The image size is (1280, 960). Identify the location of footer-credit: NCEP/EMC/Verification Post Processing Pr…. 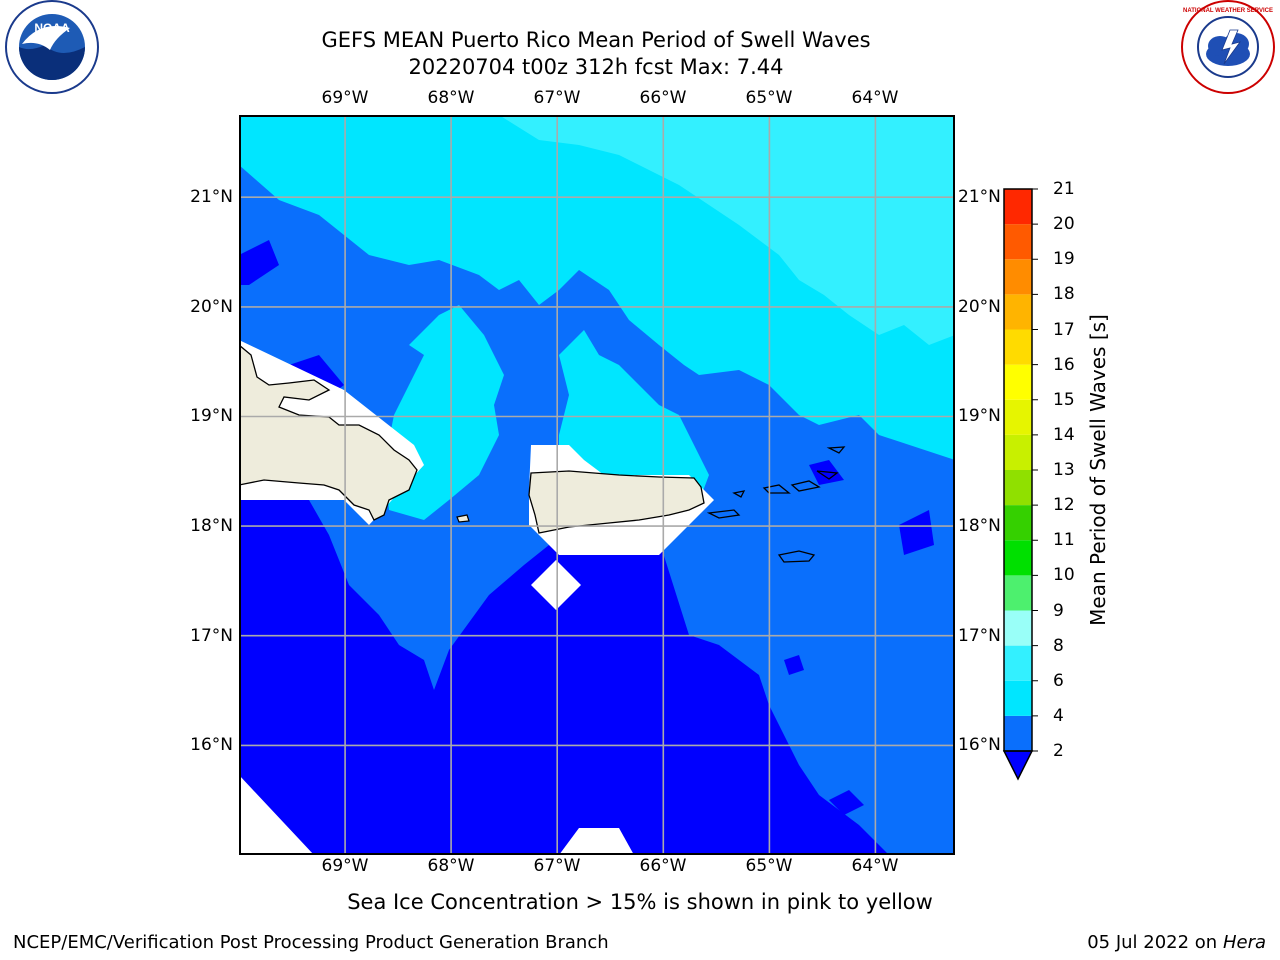
(311, 942).